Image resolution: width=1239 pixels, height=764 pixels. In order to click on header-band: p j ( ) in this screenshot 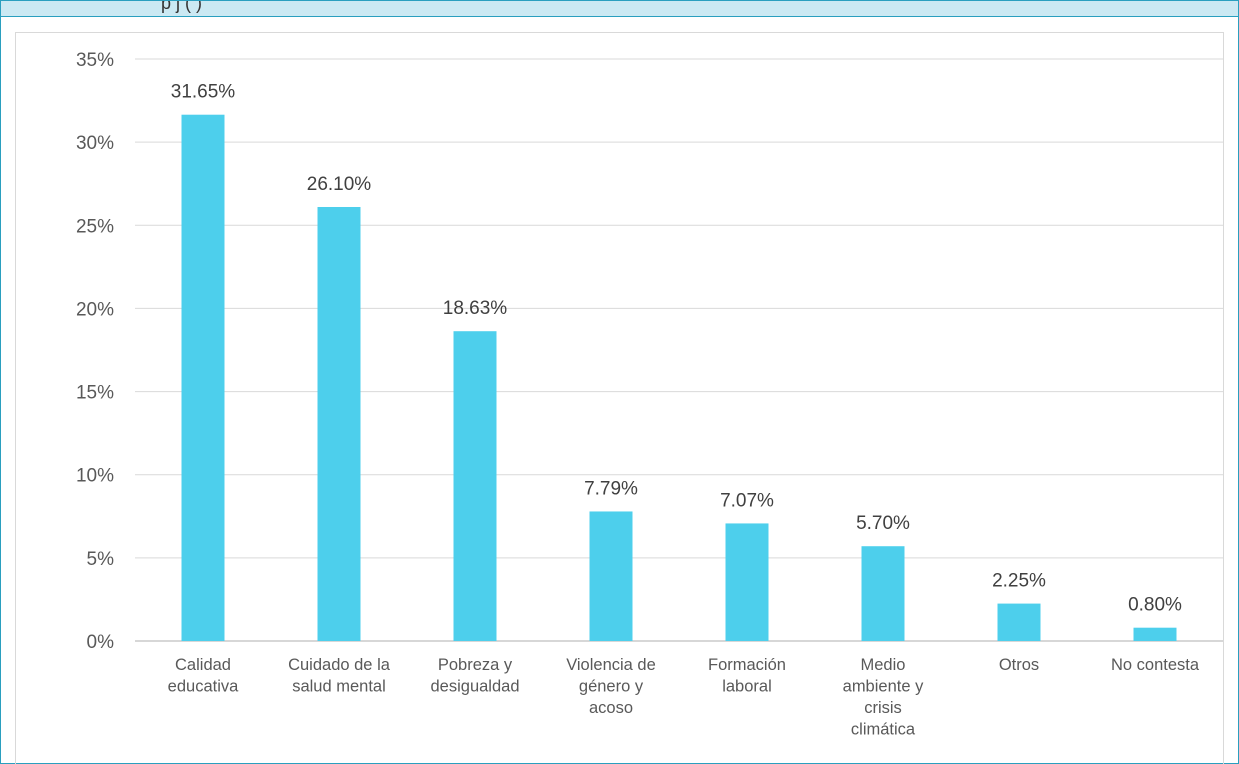, I will do `click(619, 9)`.